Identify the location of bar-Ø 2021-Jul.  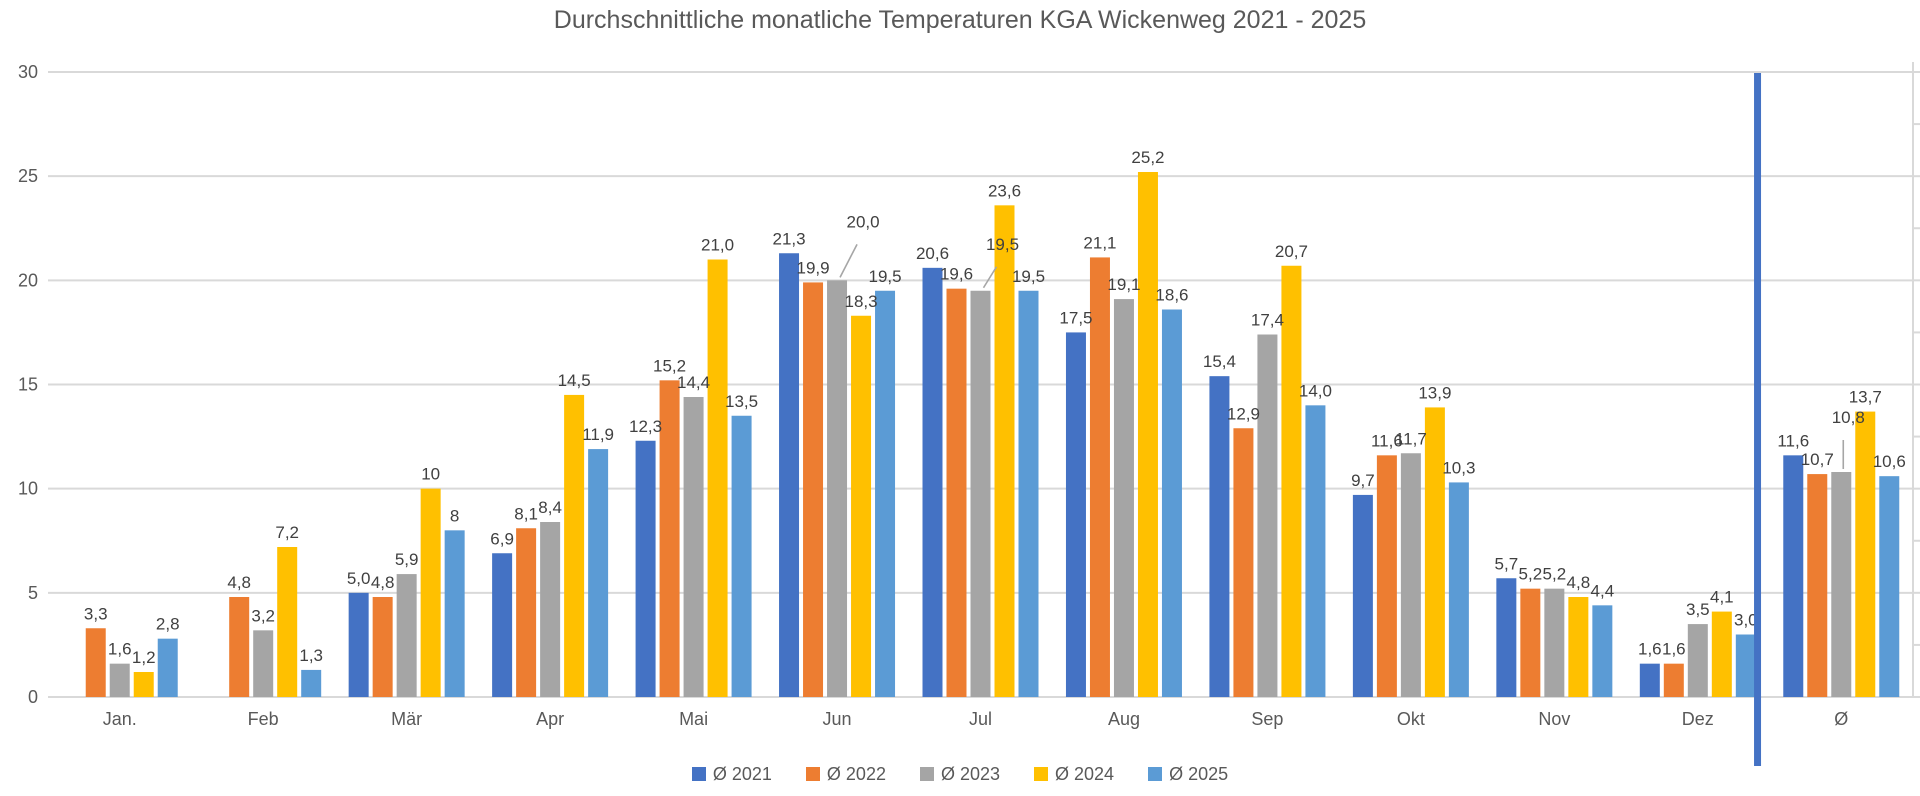
(932, 482).